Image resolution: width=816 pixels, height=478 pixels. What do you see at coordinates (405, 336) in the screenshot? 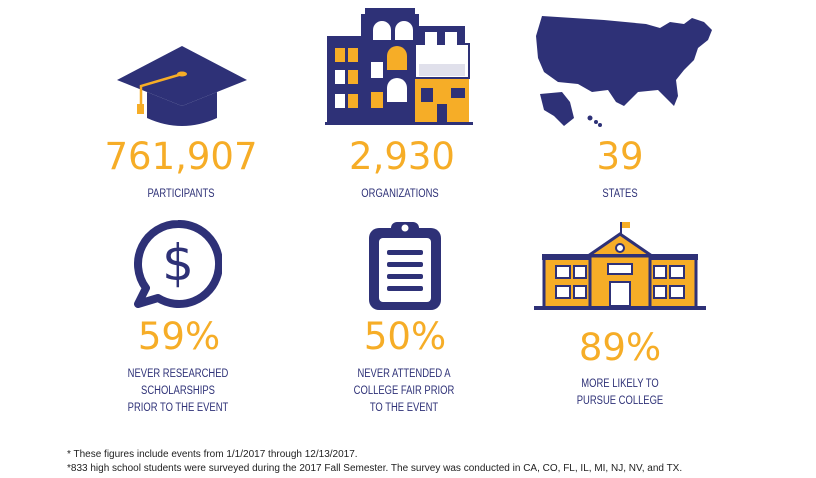
I see `college-fair-percent: 50%` at bounding box center [405, 336].